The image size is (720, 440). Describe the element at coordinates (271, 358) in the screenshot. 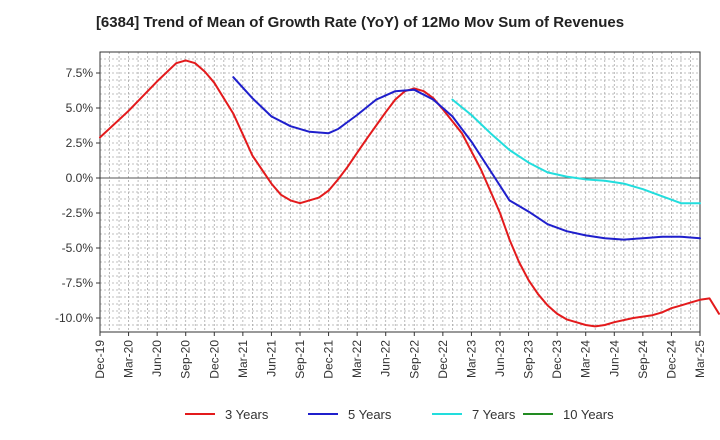

I see `x-tick-label: Jun-21` at that location.